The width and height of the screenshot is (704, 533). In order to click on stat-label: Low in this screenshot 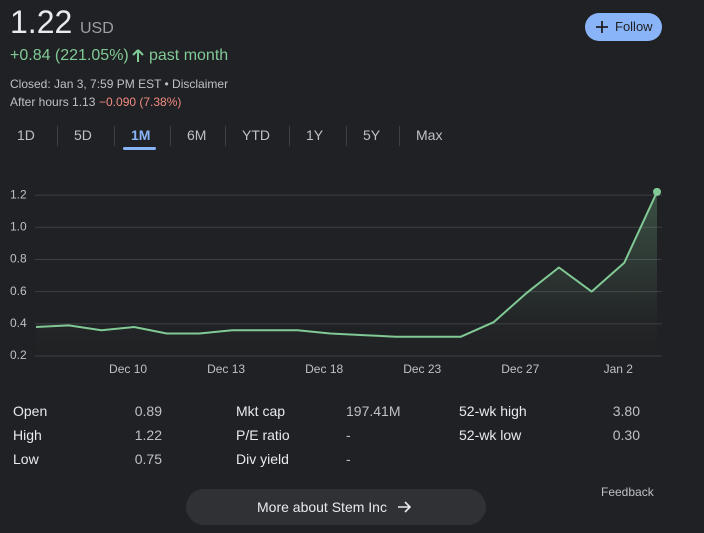, I will do `click(26, 459)`.